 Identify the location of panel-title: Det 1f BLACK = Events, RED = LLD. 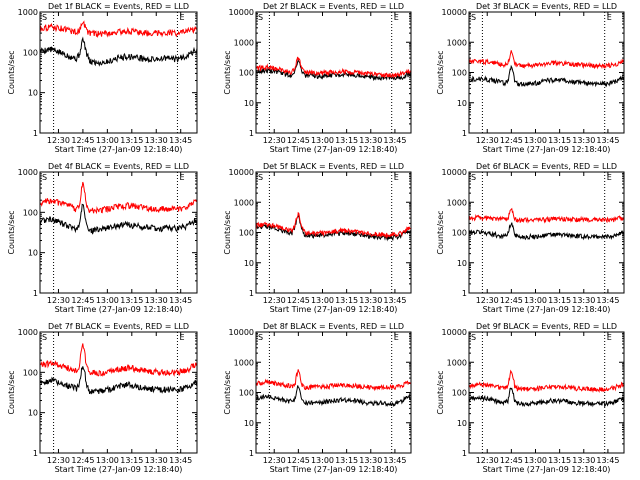
(118, 6).